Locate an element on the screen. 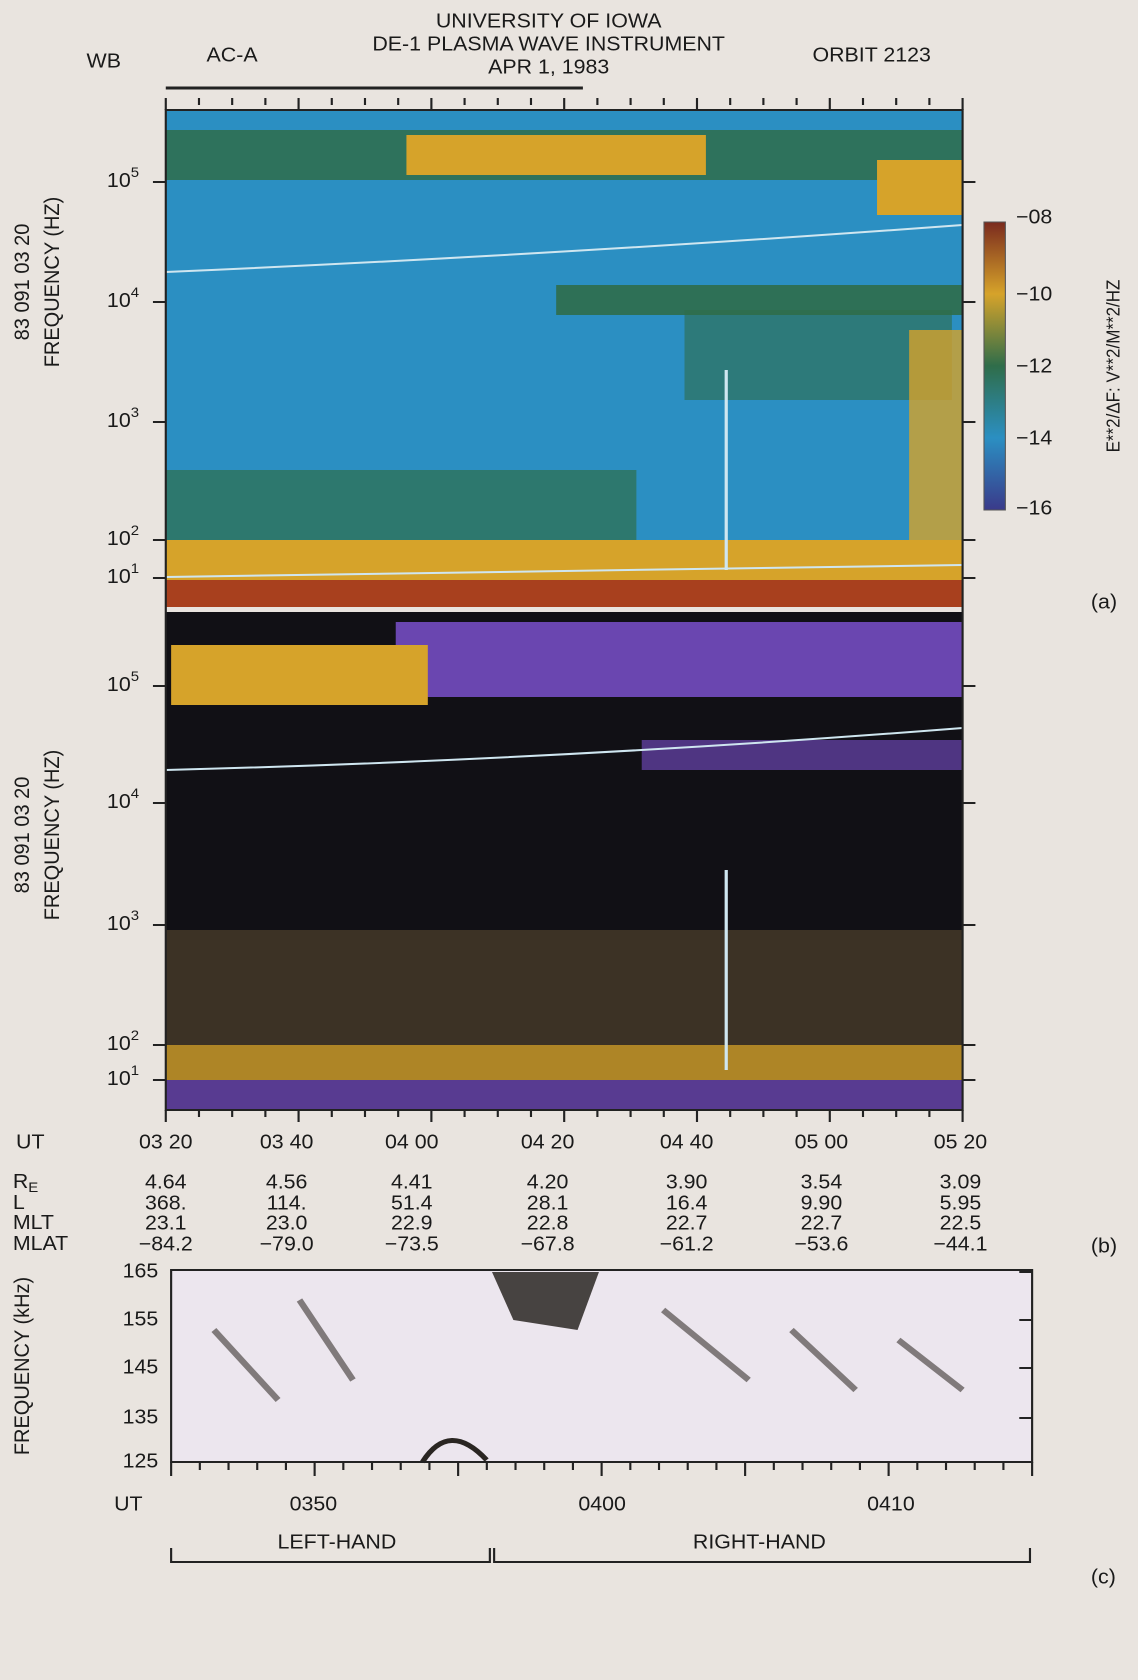 The width and height of the screenshot is (1138, 1680). ephemeris-value: 23.1 is located at coordinates (166, 1223).